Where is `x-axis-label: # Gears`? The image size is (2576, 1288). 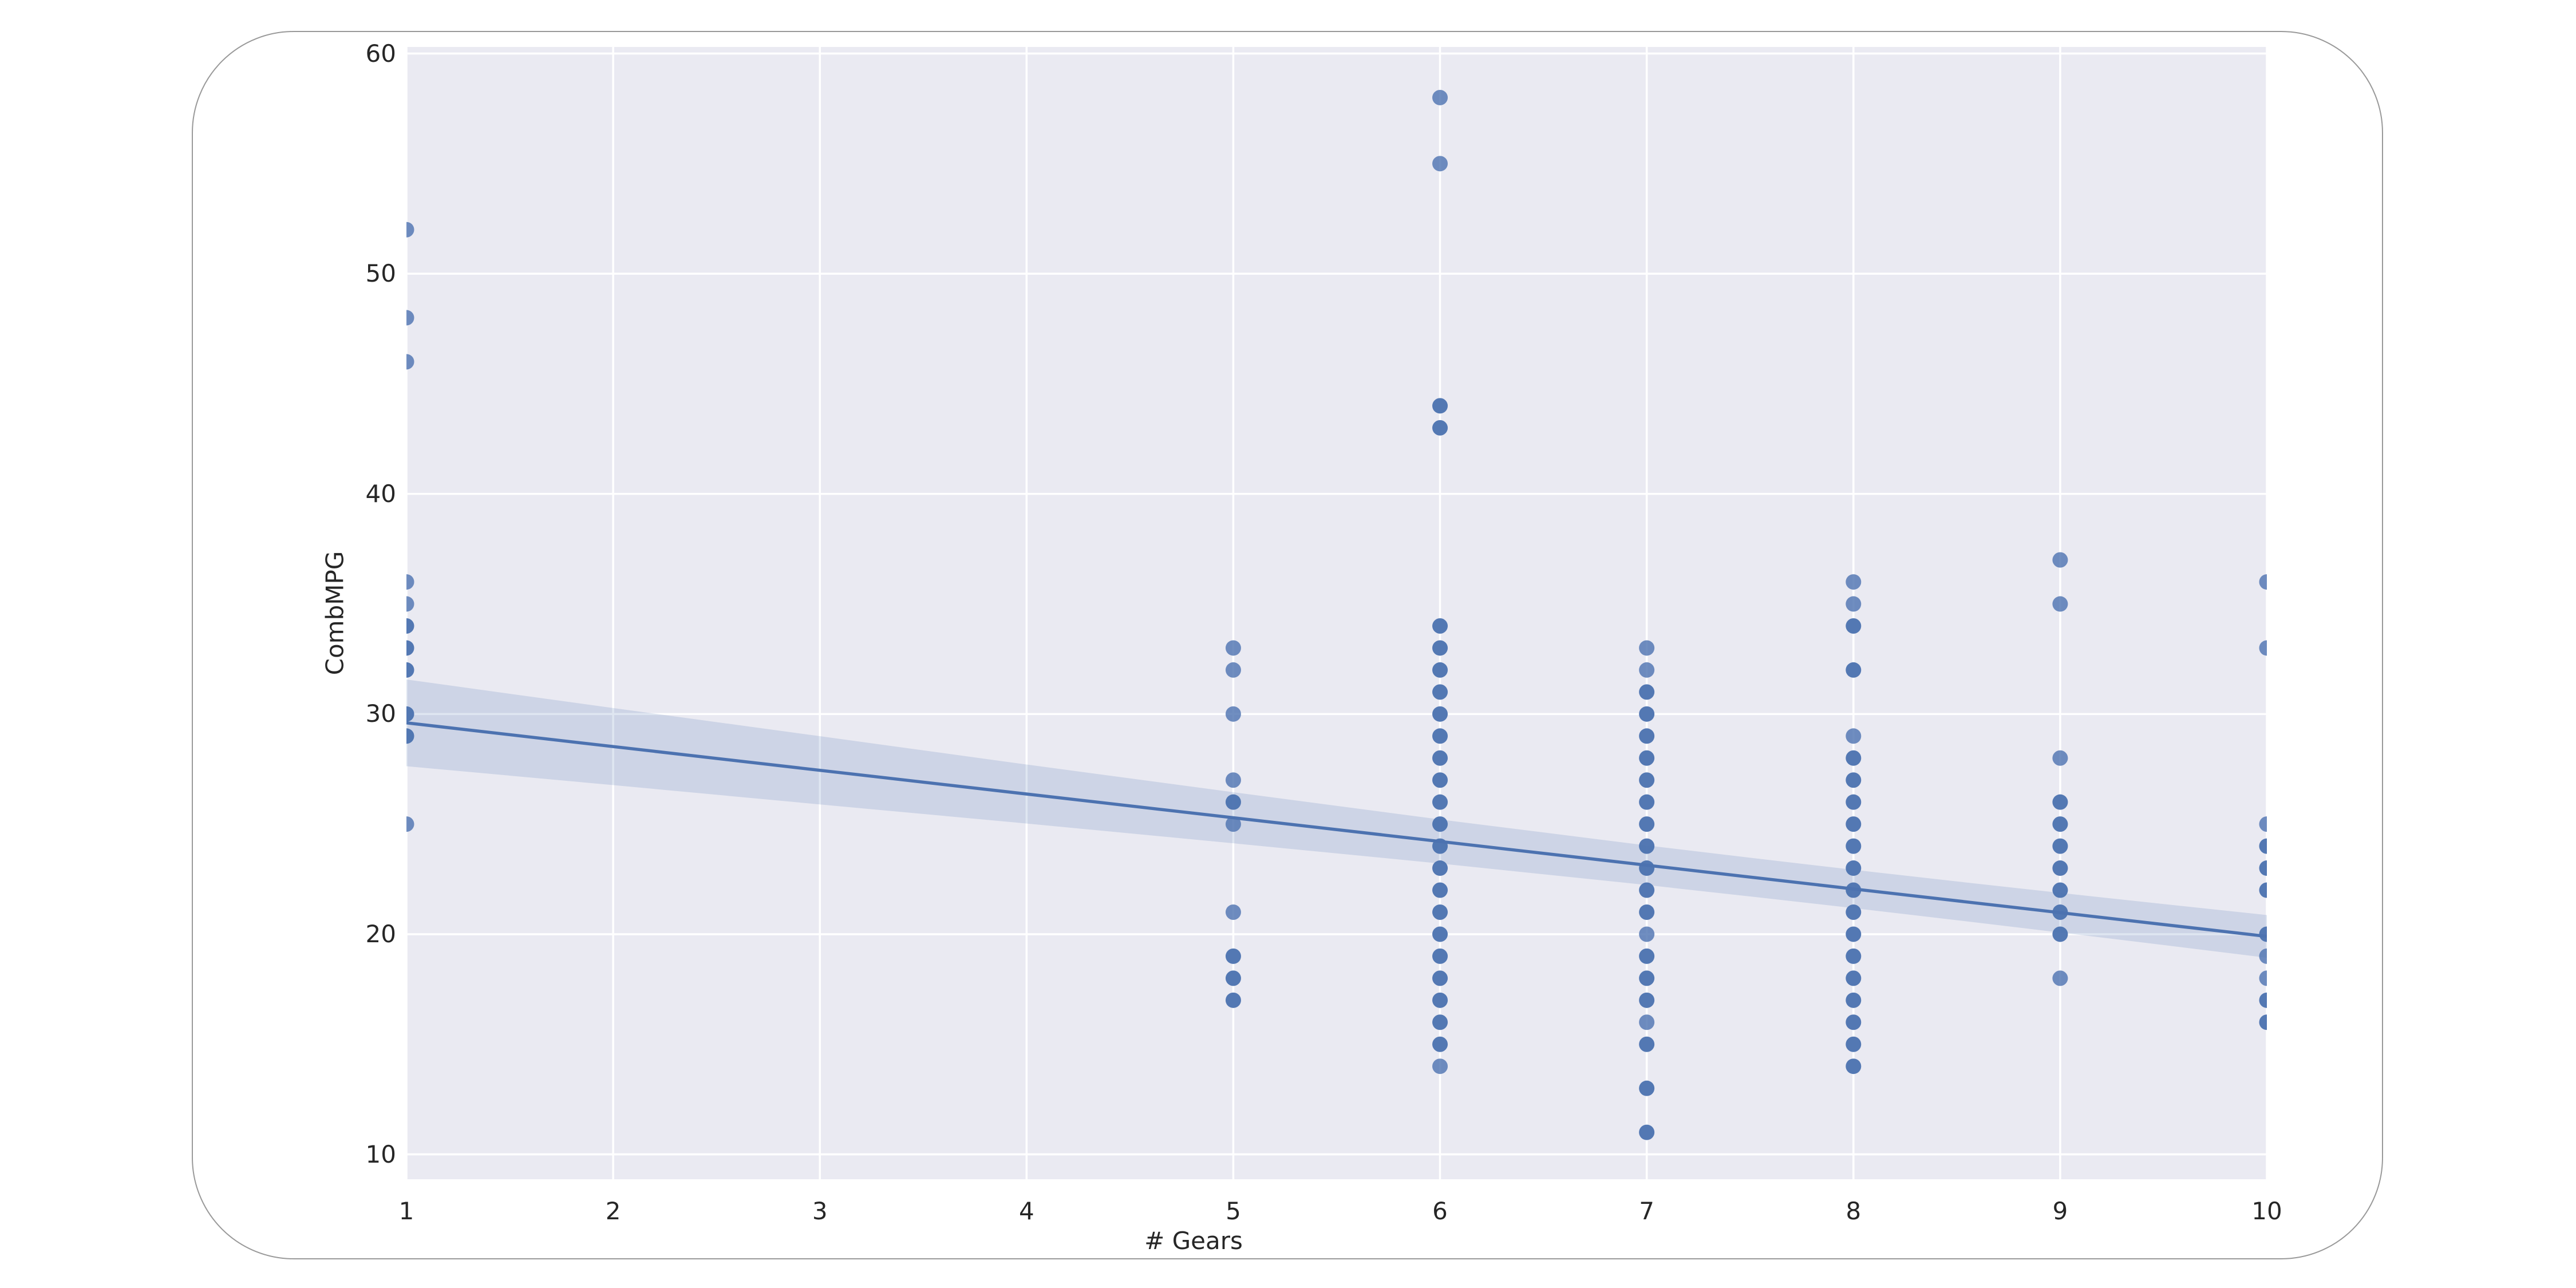
x-axis-label: # Gears is located at coordinates (1193, 1241).